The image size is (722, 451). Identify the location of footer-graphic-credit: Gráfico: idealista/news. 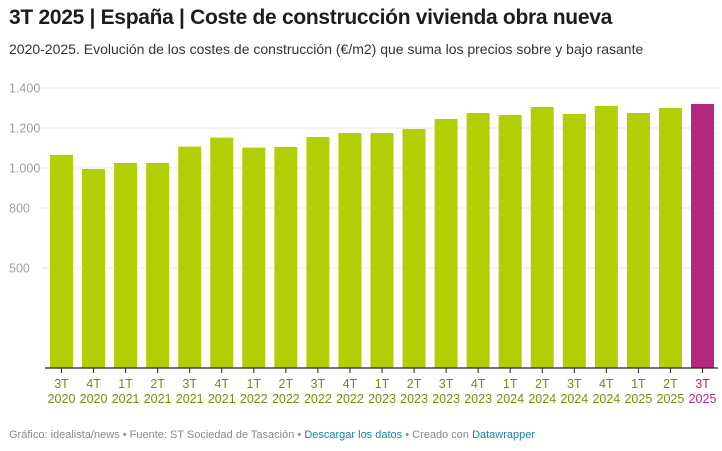
(64, 435).